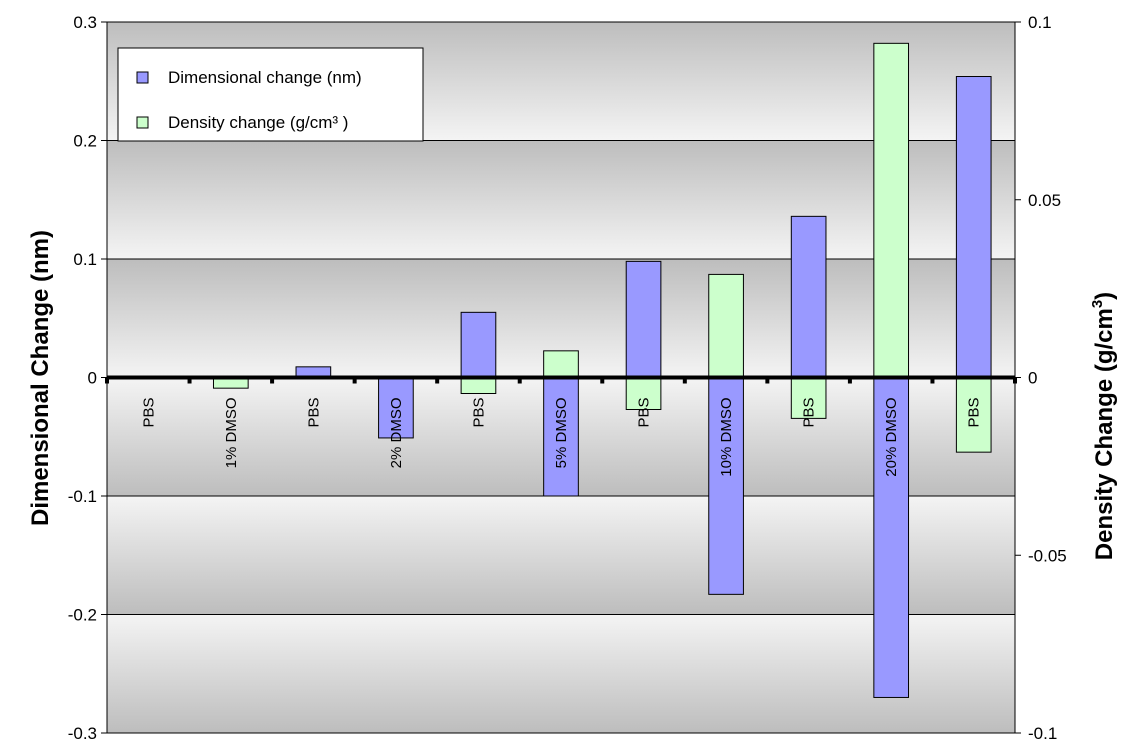  Describe the element at coordinates (92, 378) in the screenshot. I see `left-tick-label: 0` at that location.